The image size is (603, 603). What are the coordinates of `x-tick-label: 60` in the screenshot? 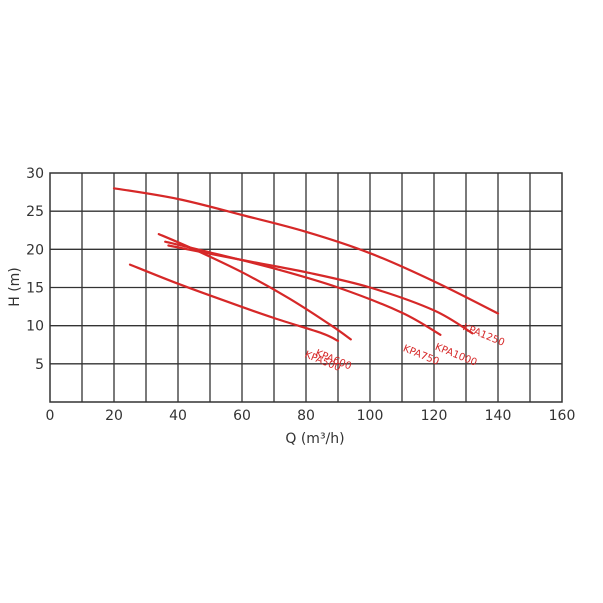 It's located at (242, 416).